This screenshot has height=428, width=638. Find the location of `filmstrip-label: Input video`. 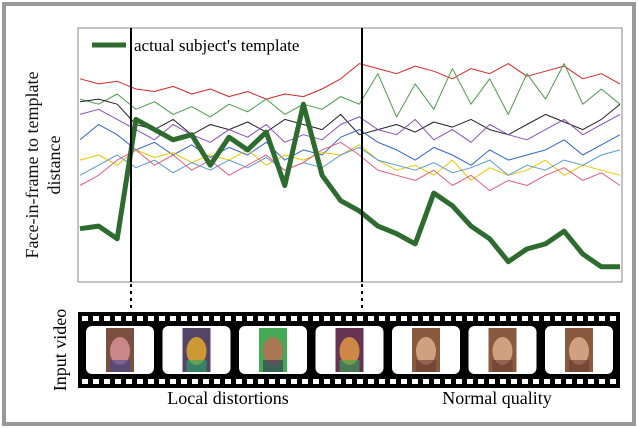

filmstrip-label: Input video is located at coordinates (60, 350).